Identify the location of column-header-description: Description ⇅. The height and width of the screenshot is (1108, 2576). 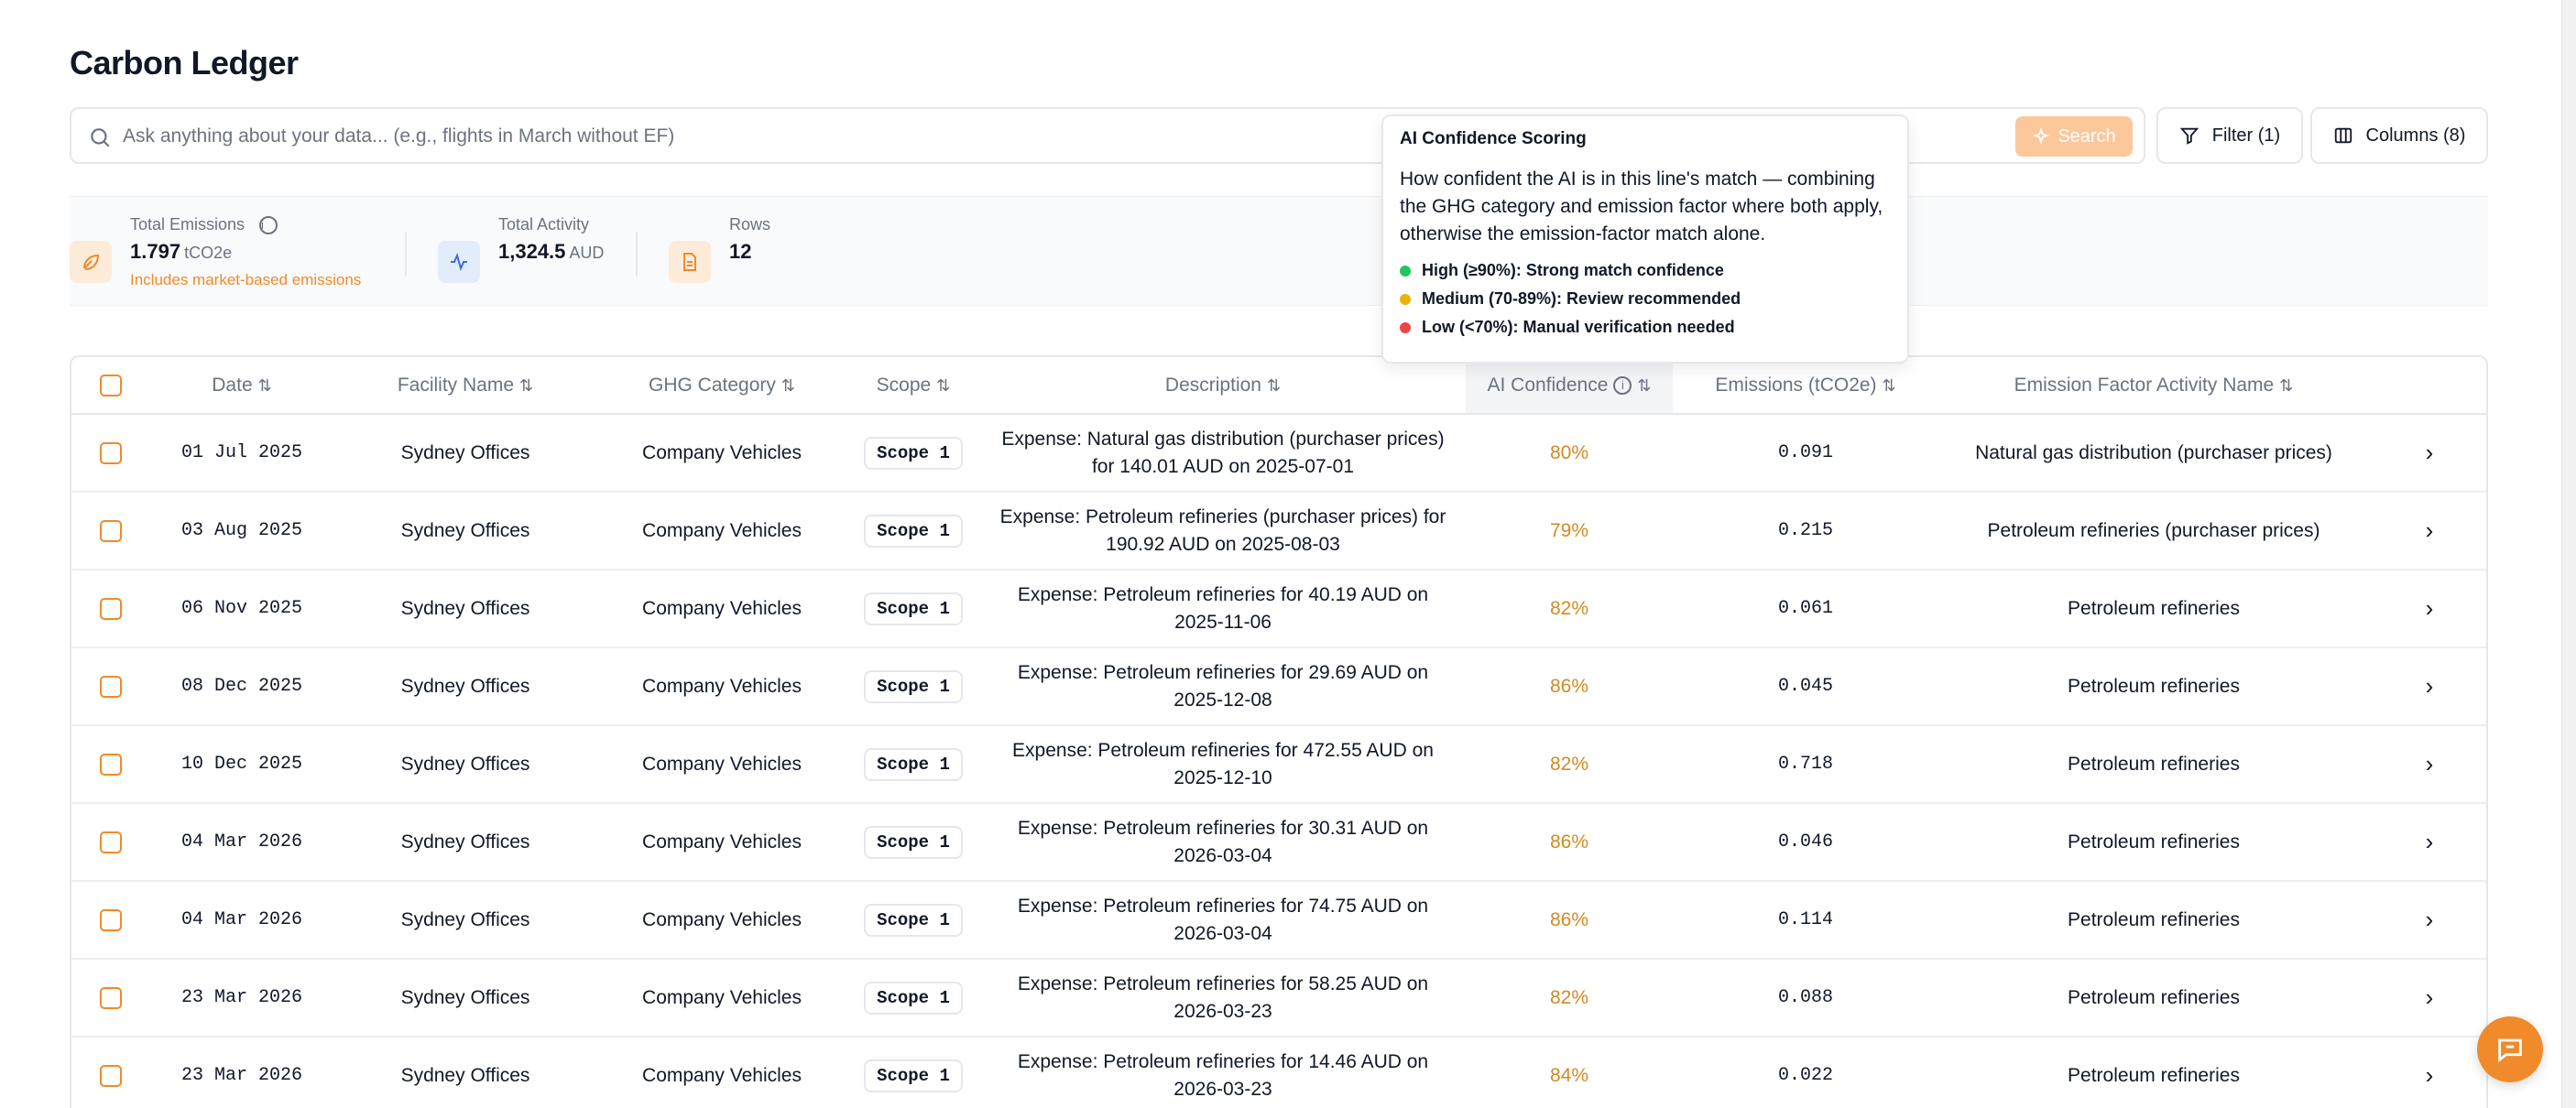
(1223, 386).